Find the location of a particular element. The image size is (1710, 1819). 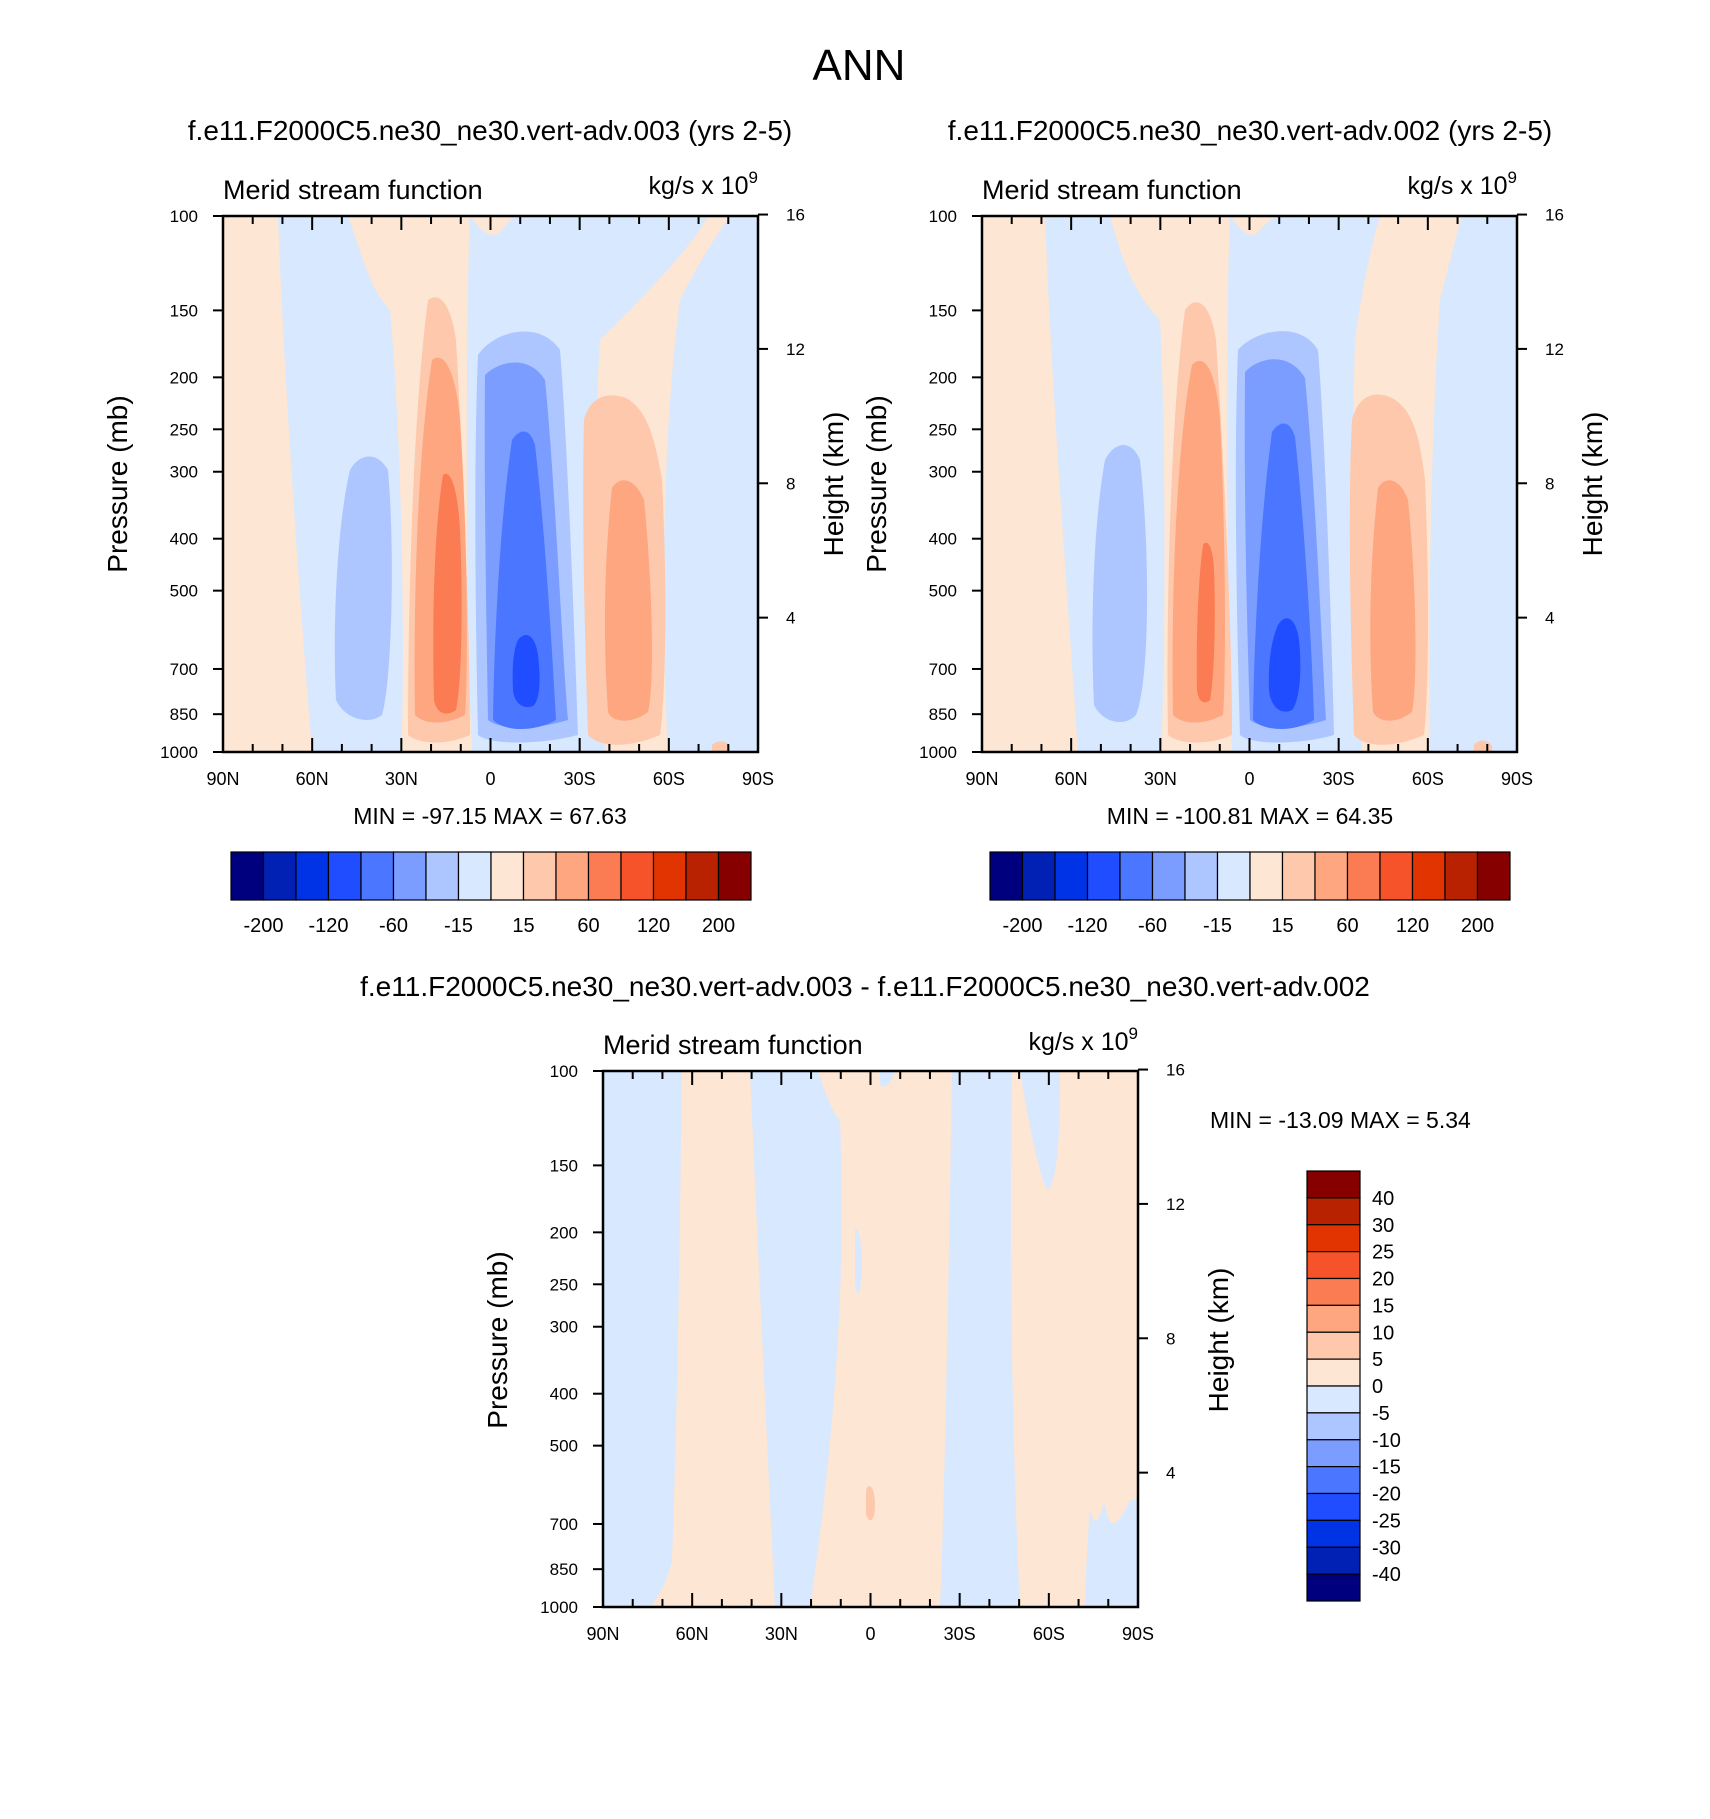

panel-diff-colorbar-label: -20 is located at coordinates (1386, 1495).